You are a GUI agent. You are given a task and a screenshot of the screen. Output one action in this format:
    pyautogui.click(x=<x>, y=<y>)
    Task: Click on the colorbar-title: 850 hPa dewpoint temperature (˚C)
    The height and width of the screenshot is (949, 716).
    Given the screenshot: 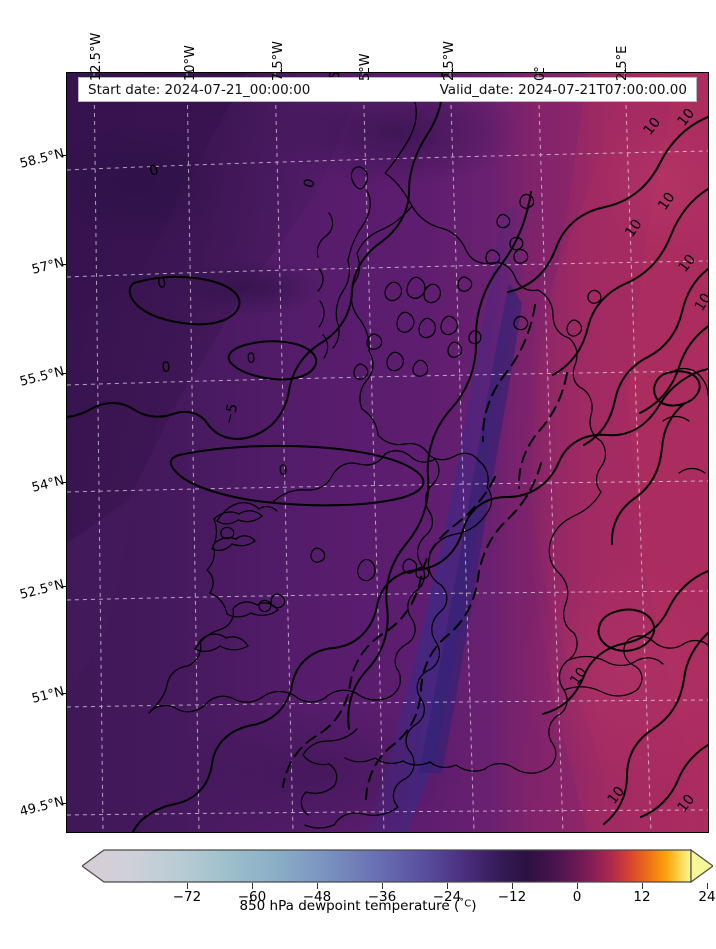 What is the action you would take?
    pyautogui.click(x=358, y=906)
    